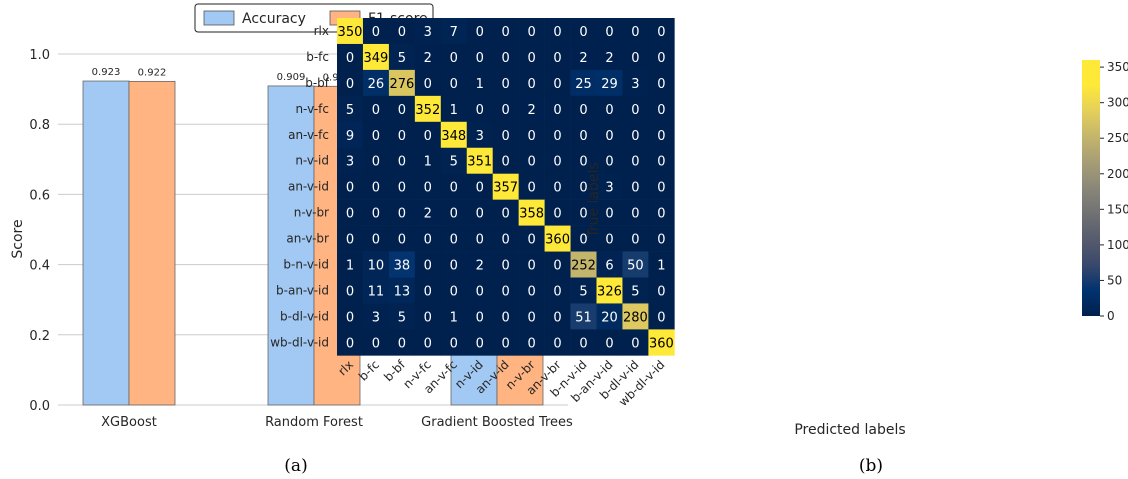  Describe the element at coordinates (302, 290) in the screenshot. I see `heatmap-row-label: b-an-v-id` at that location.